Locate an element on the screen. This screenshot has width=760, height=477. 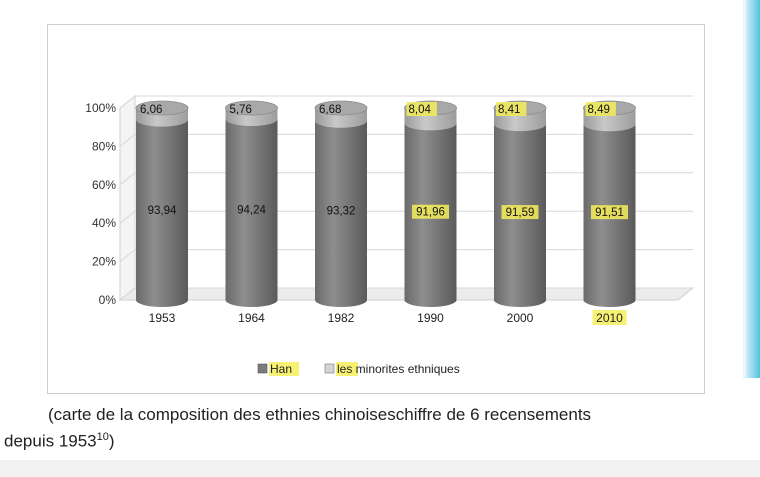
data-label-minority: 5,76 is located at coordinates (241, 110).